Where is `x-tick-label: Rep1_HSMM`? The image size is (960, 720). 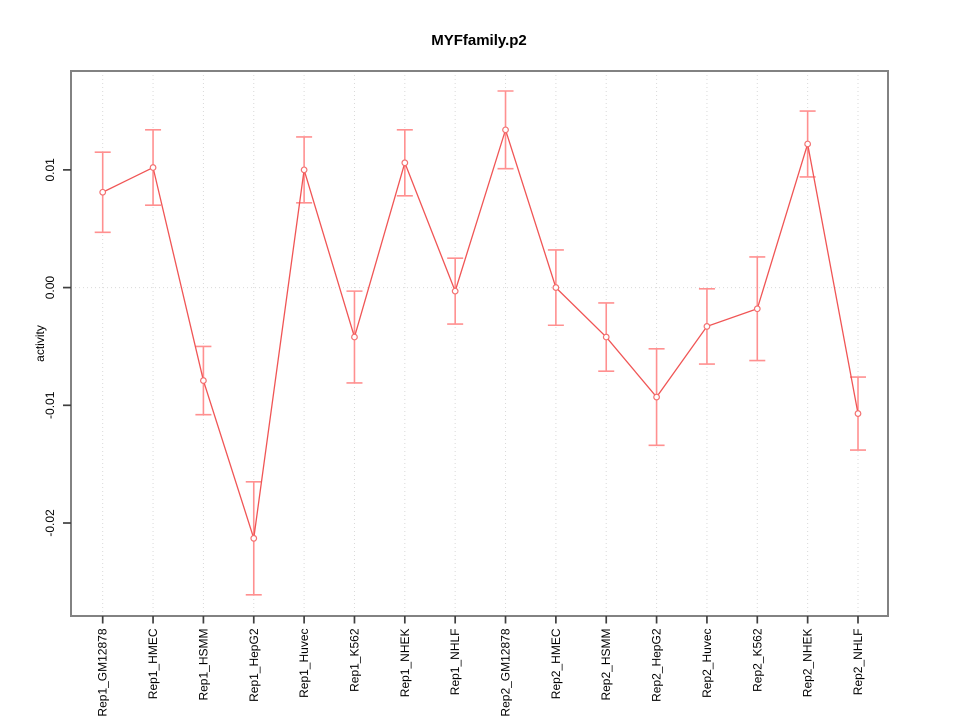
x-tick-label: Rep1_HSMM is located at coordinates (203, 665).